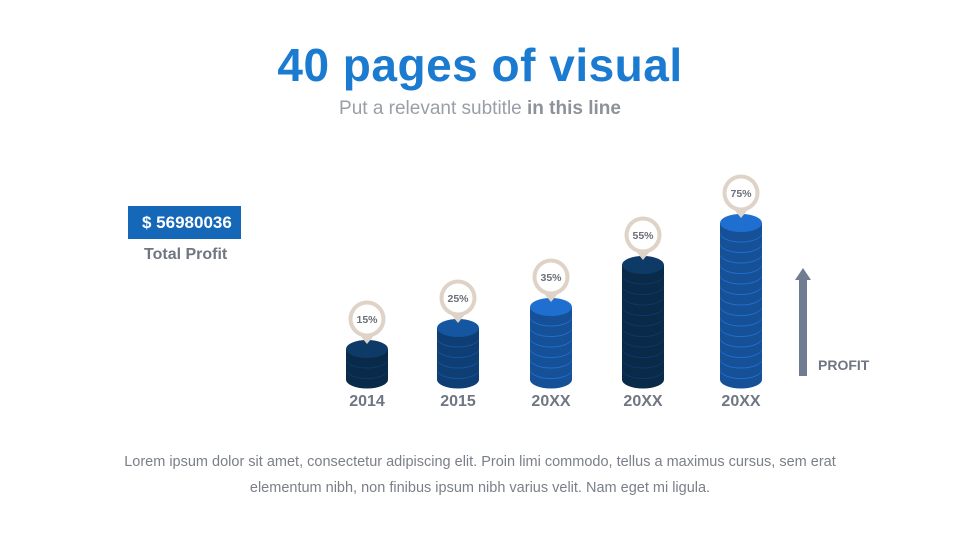 Image resolution: width=960 pixels, height=540 pixels. Describe the element at coordinates (803, 322) in the screenshot. I see `profit-arrow-icon` at that location.